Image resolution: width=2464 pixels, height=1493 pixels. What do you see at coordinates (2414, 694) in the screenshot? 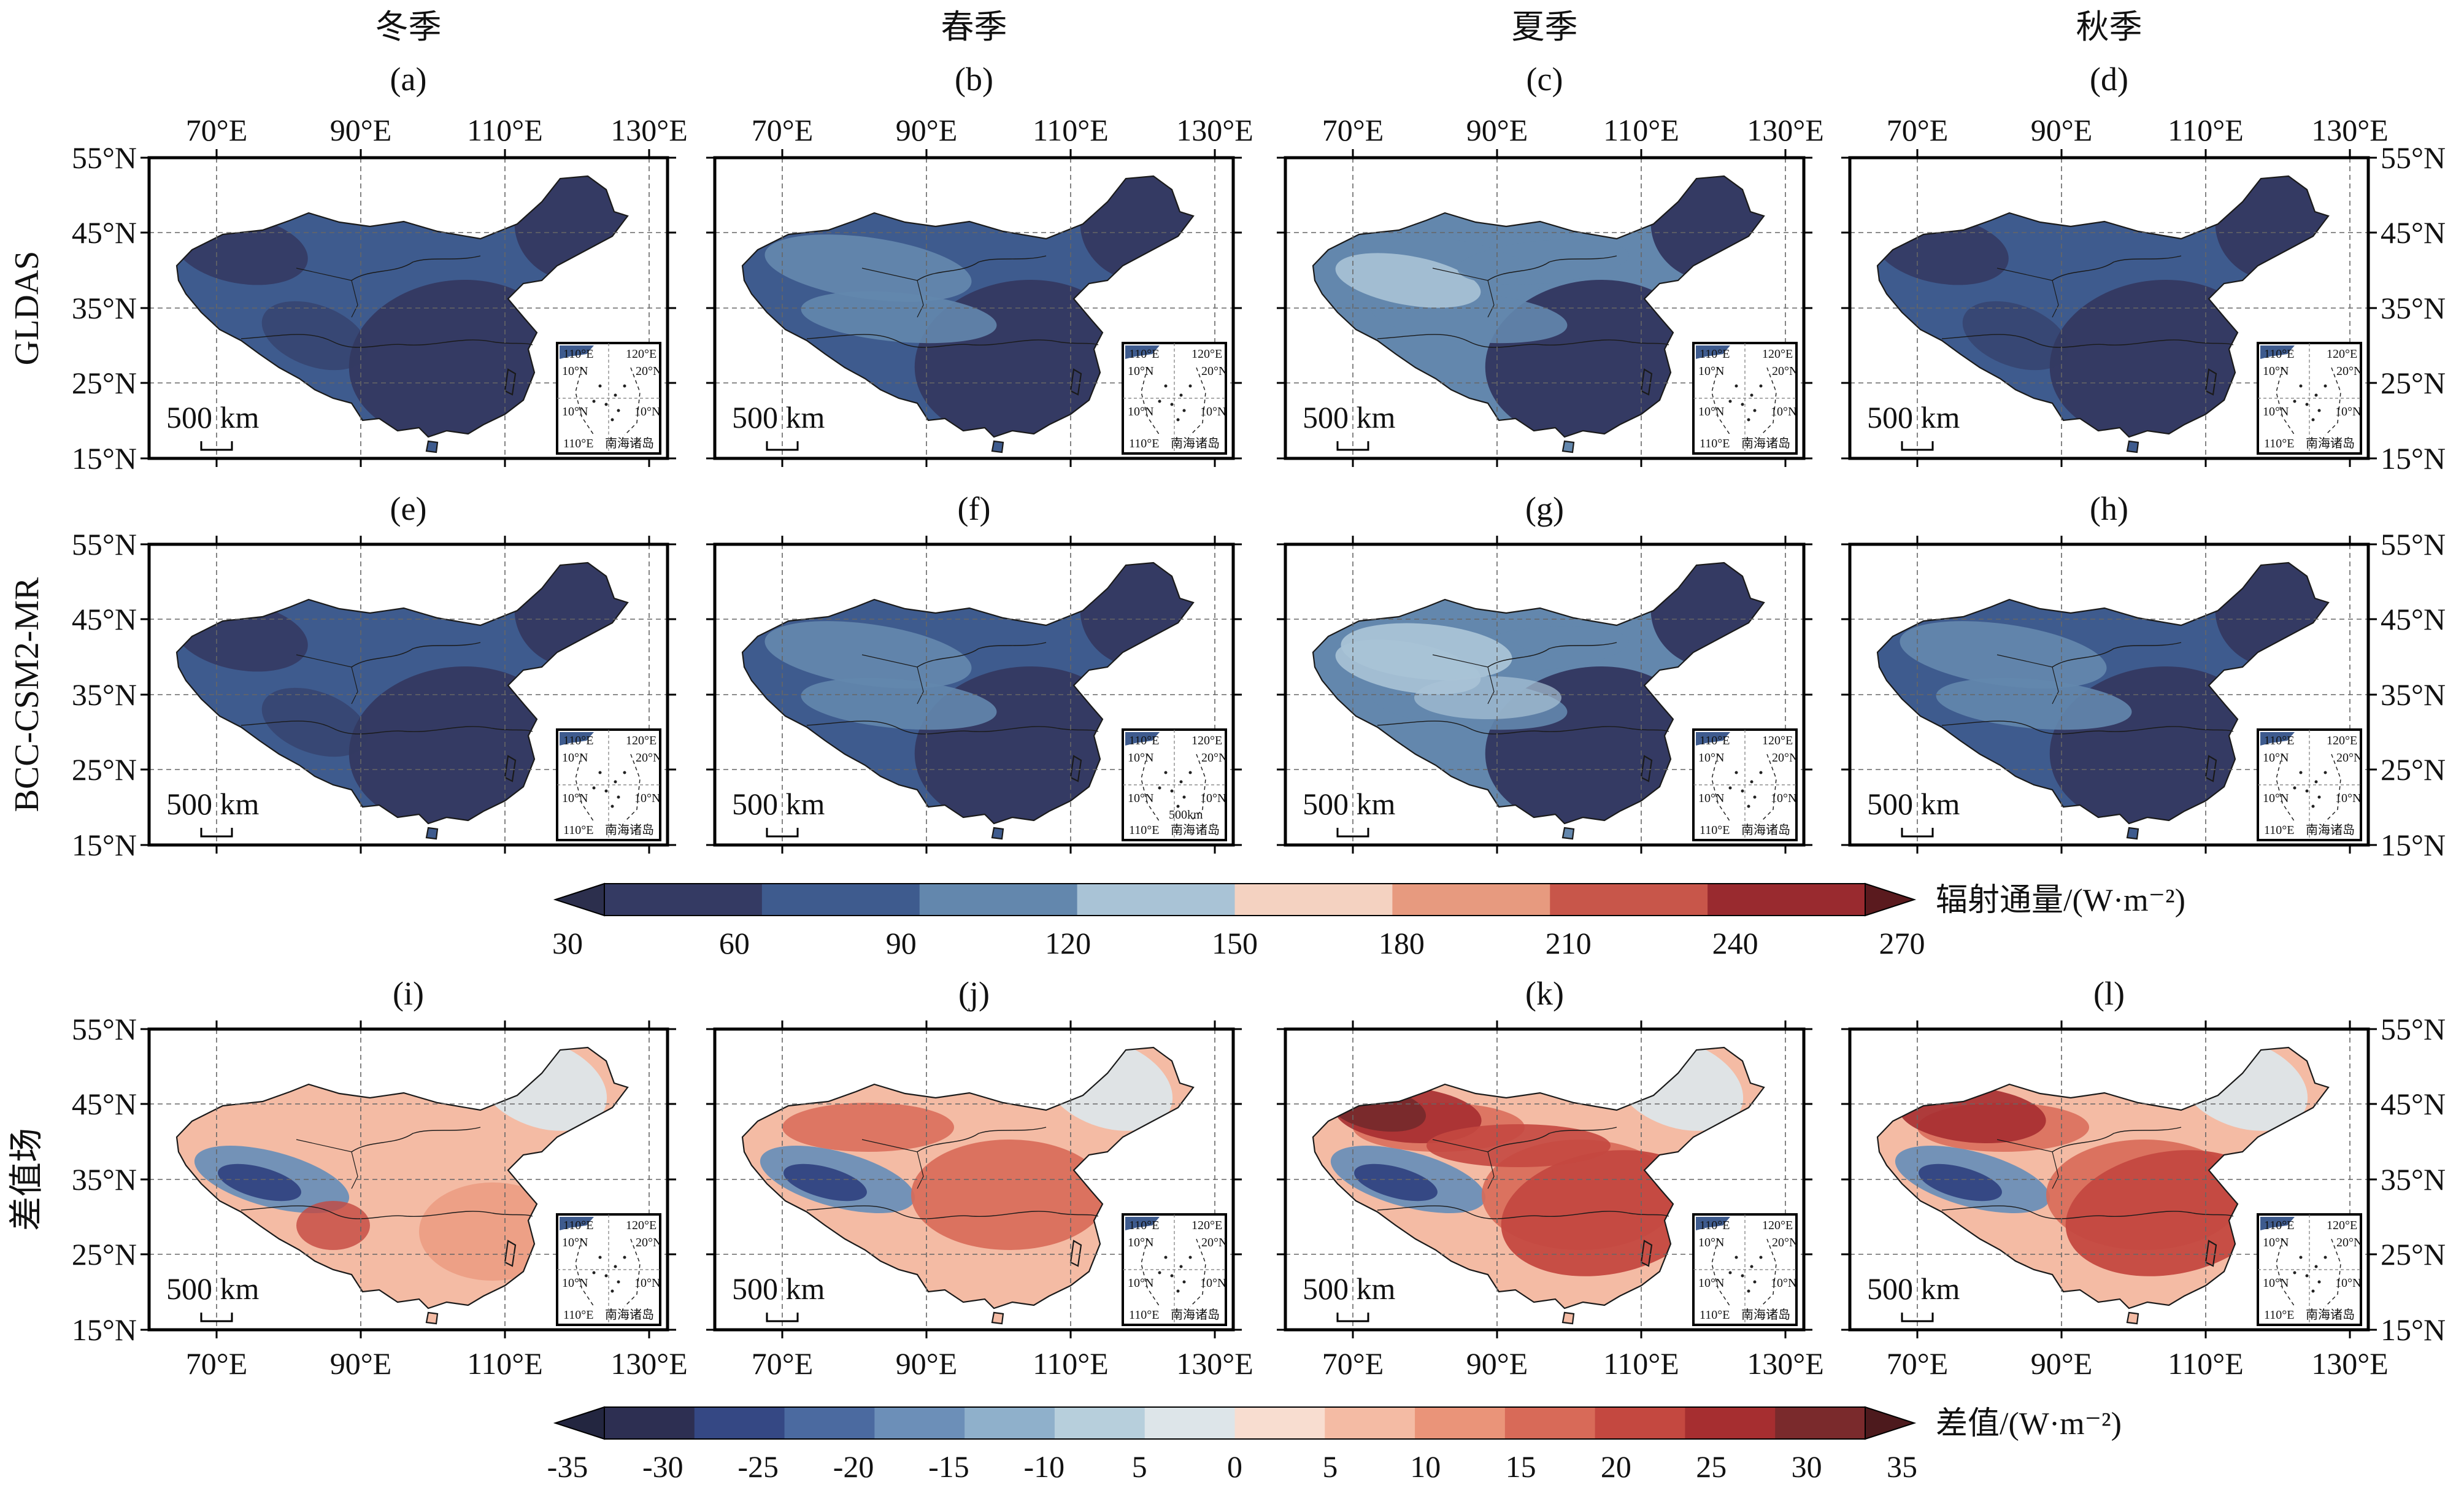
I see `lat-tick-label: 35°N` at bounding box center [2414, 694].